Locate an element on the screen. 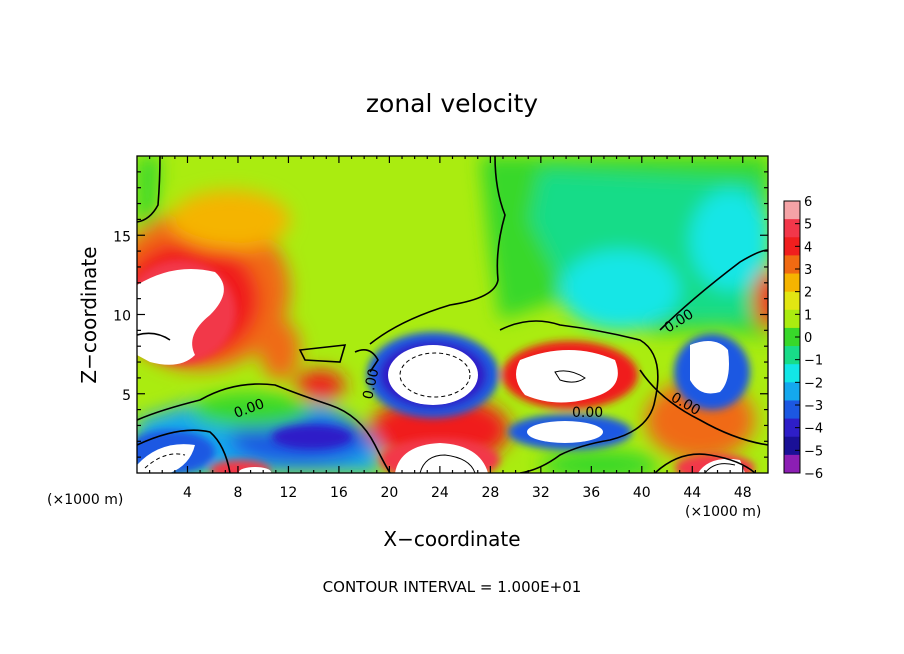 The height and width of the screenshot is (654, 904). x-tick-label: 16 is located at coordinates (339, 493).